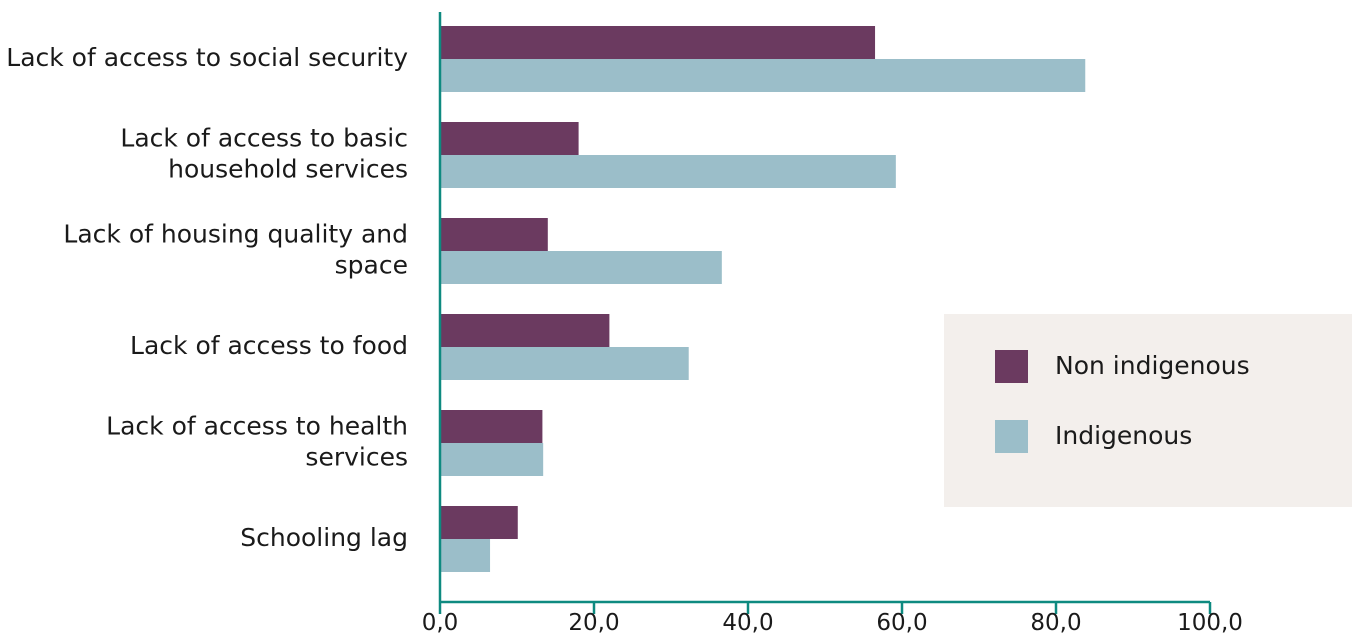  I want to click on x-tick-label: 40,0, so click(747, 623).